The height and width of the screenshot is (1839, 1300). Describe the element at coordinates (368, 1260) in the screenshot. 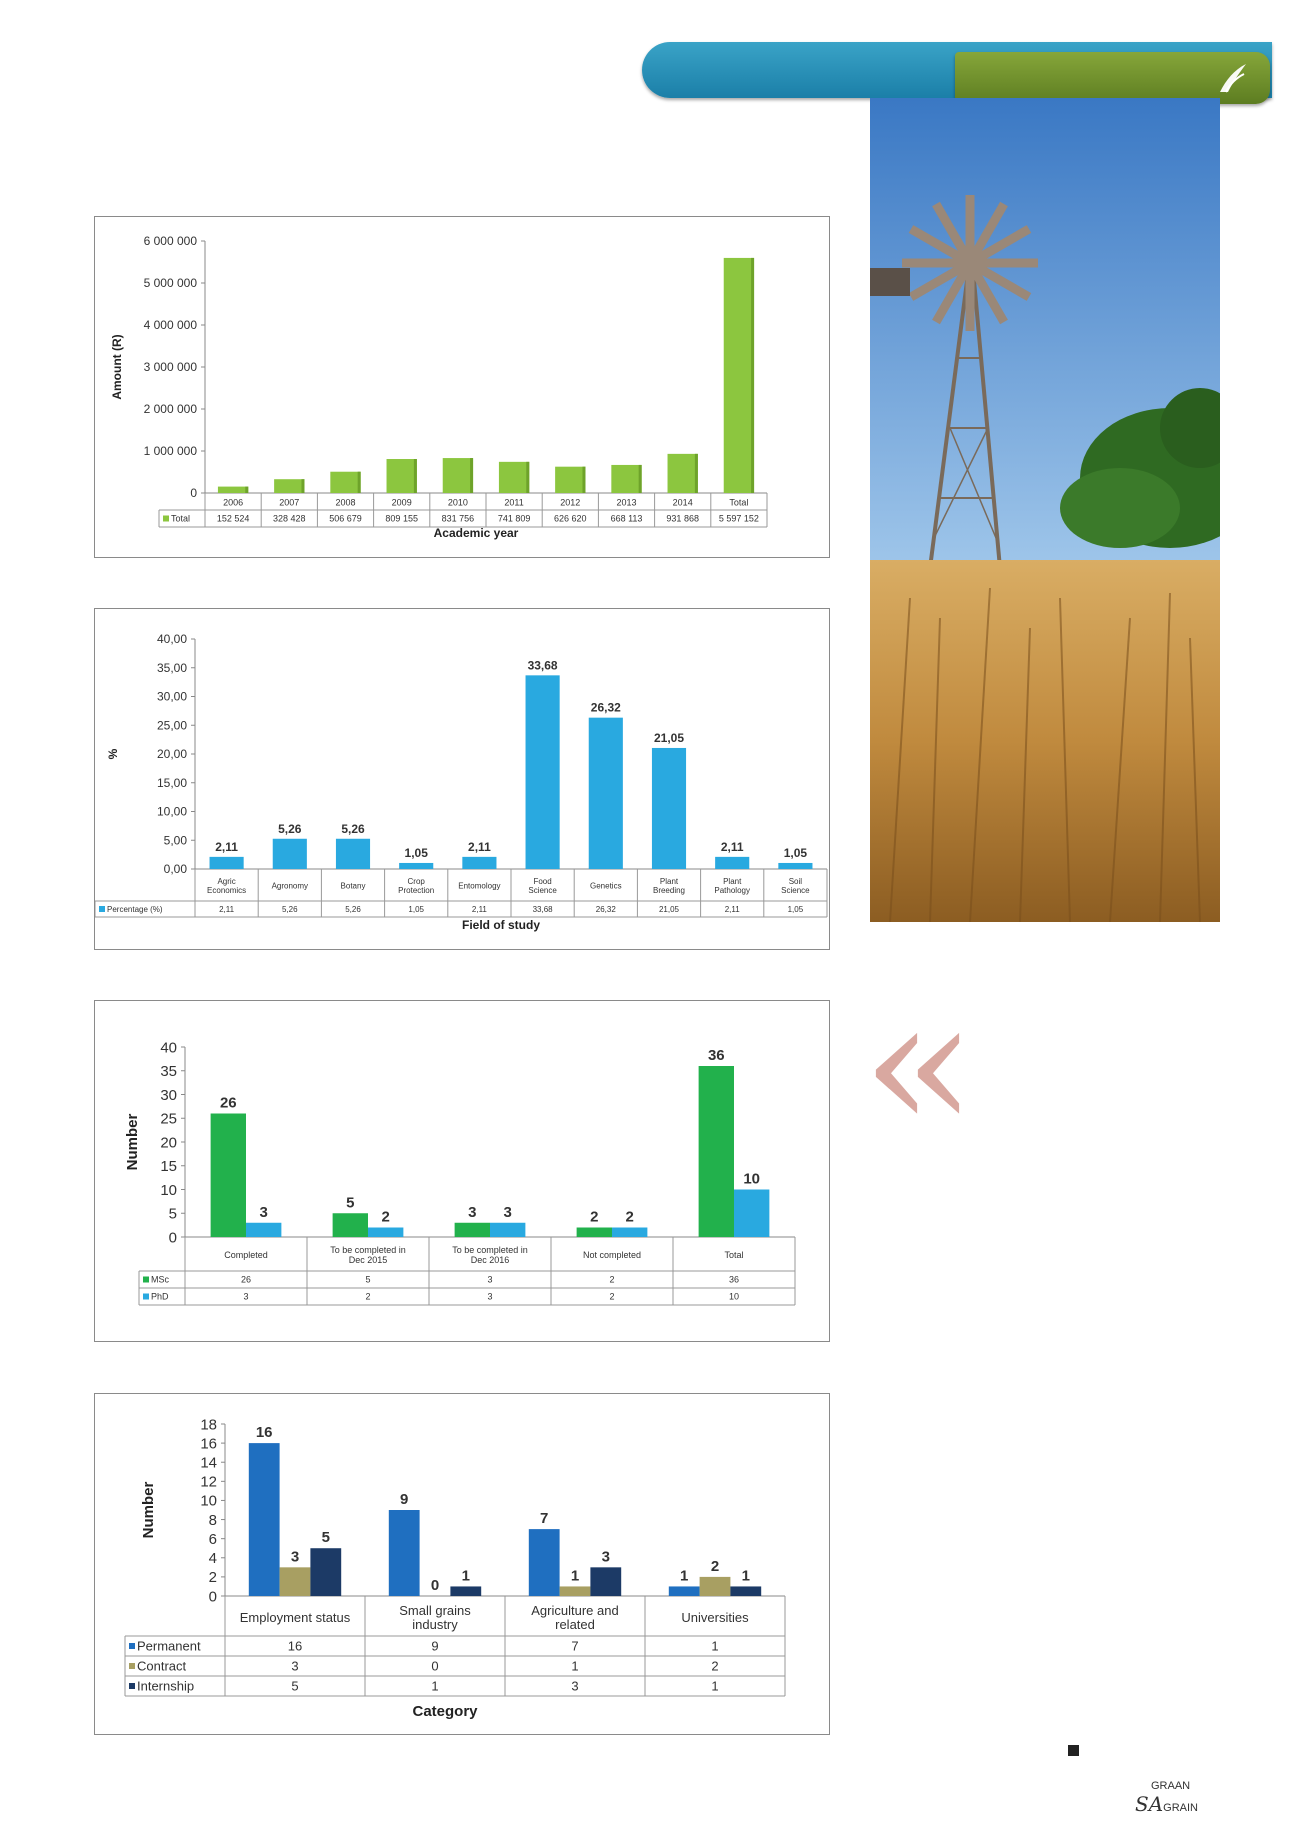

I see `x-category-label: Dec 2015` at that location.